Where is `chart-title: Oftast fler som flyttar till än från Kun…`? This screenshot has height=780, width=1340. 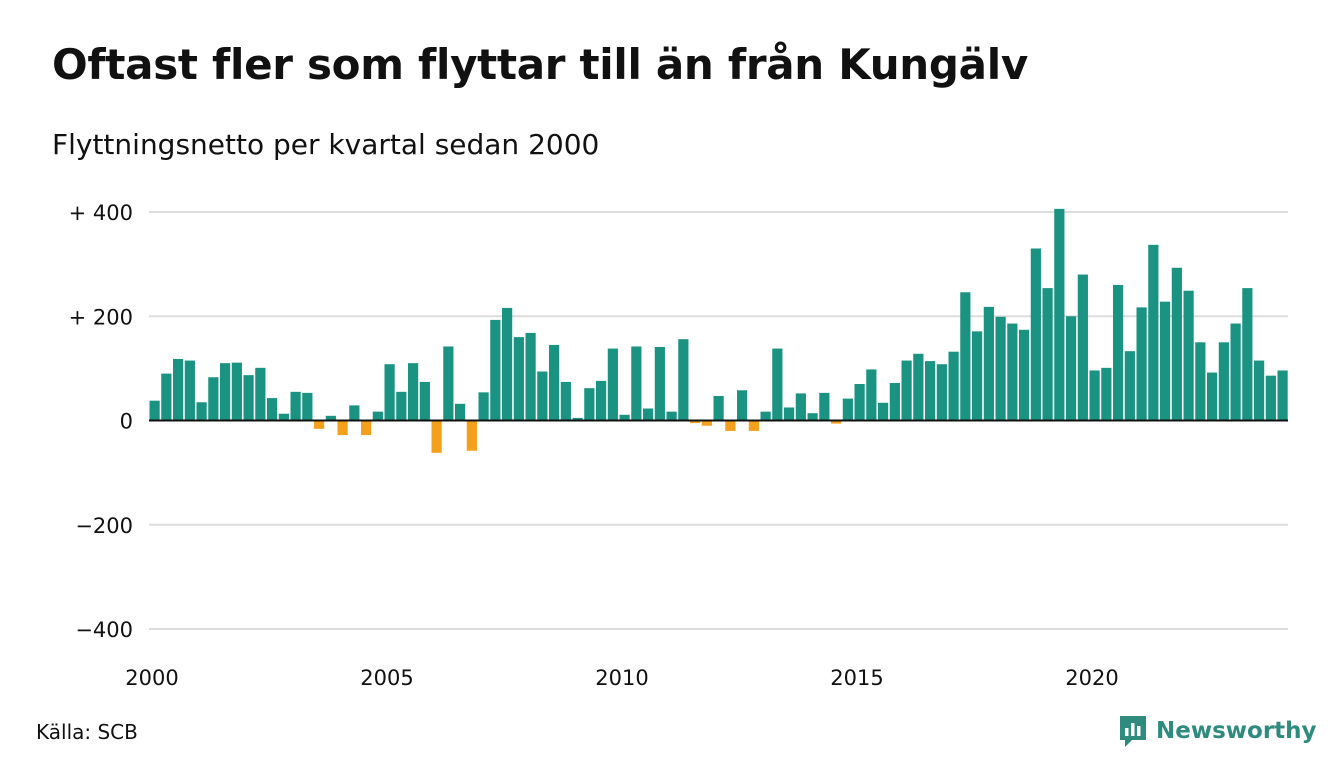 chart-title: Oftast fler som flyttar till än från Kun… is located at coordinates (540, 64).